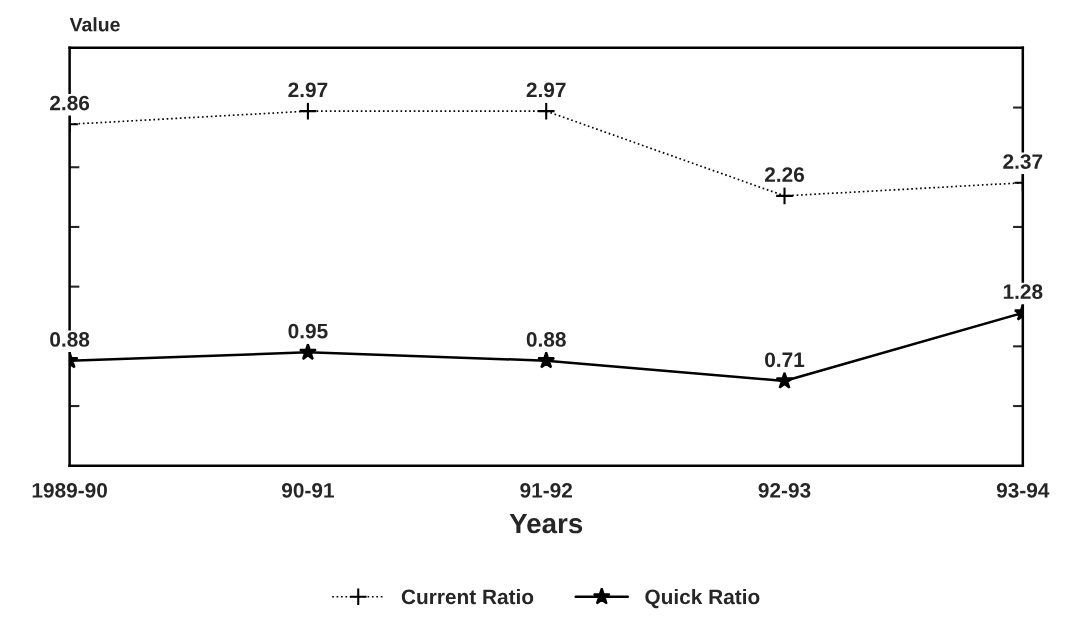  I want to click on x-tick-label: 90-91, so click(308, 490).